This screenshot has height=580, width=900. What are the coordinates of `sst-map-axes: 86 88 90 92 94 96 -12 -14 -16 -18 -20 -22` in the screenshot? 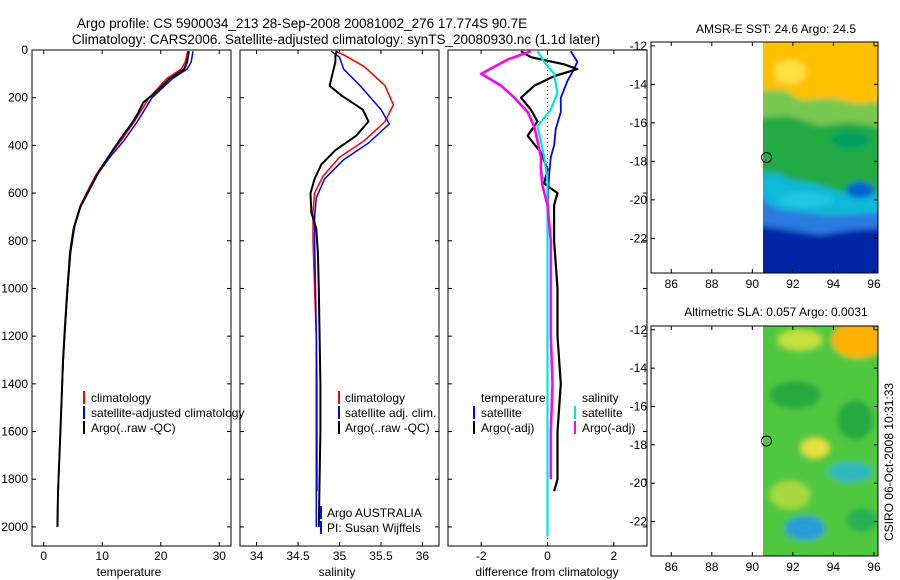 It's located at (755, 165).